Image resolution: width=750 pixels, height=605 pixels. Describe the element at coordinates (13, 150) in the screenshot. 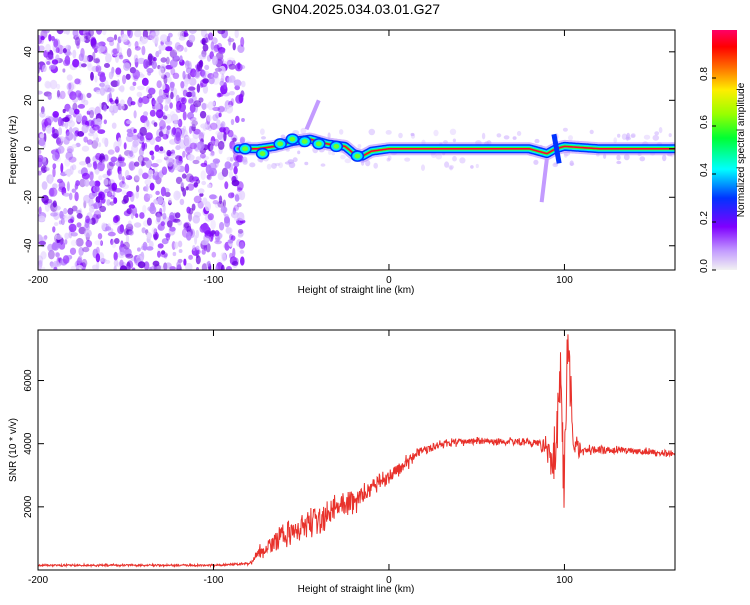

I see `spectrogram-y-label: Frequency (Hz)` at that location.